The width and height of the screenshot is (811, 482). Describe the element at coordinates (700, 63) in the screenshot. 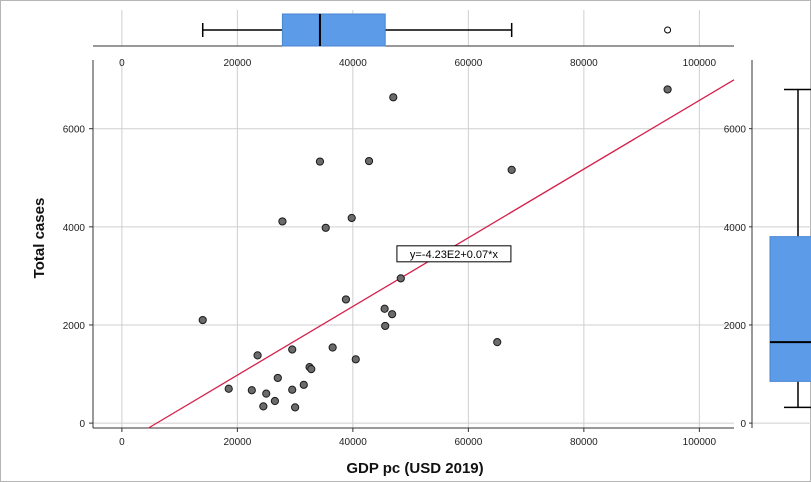

I see `x-tick-label-top: 100000` at that location.